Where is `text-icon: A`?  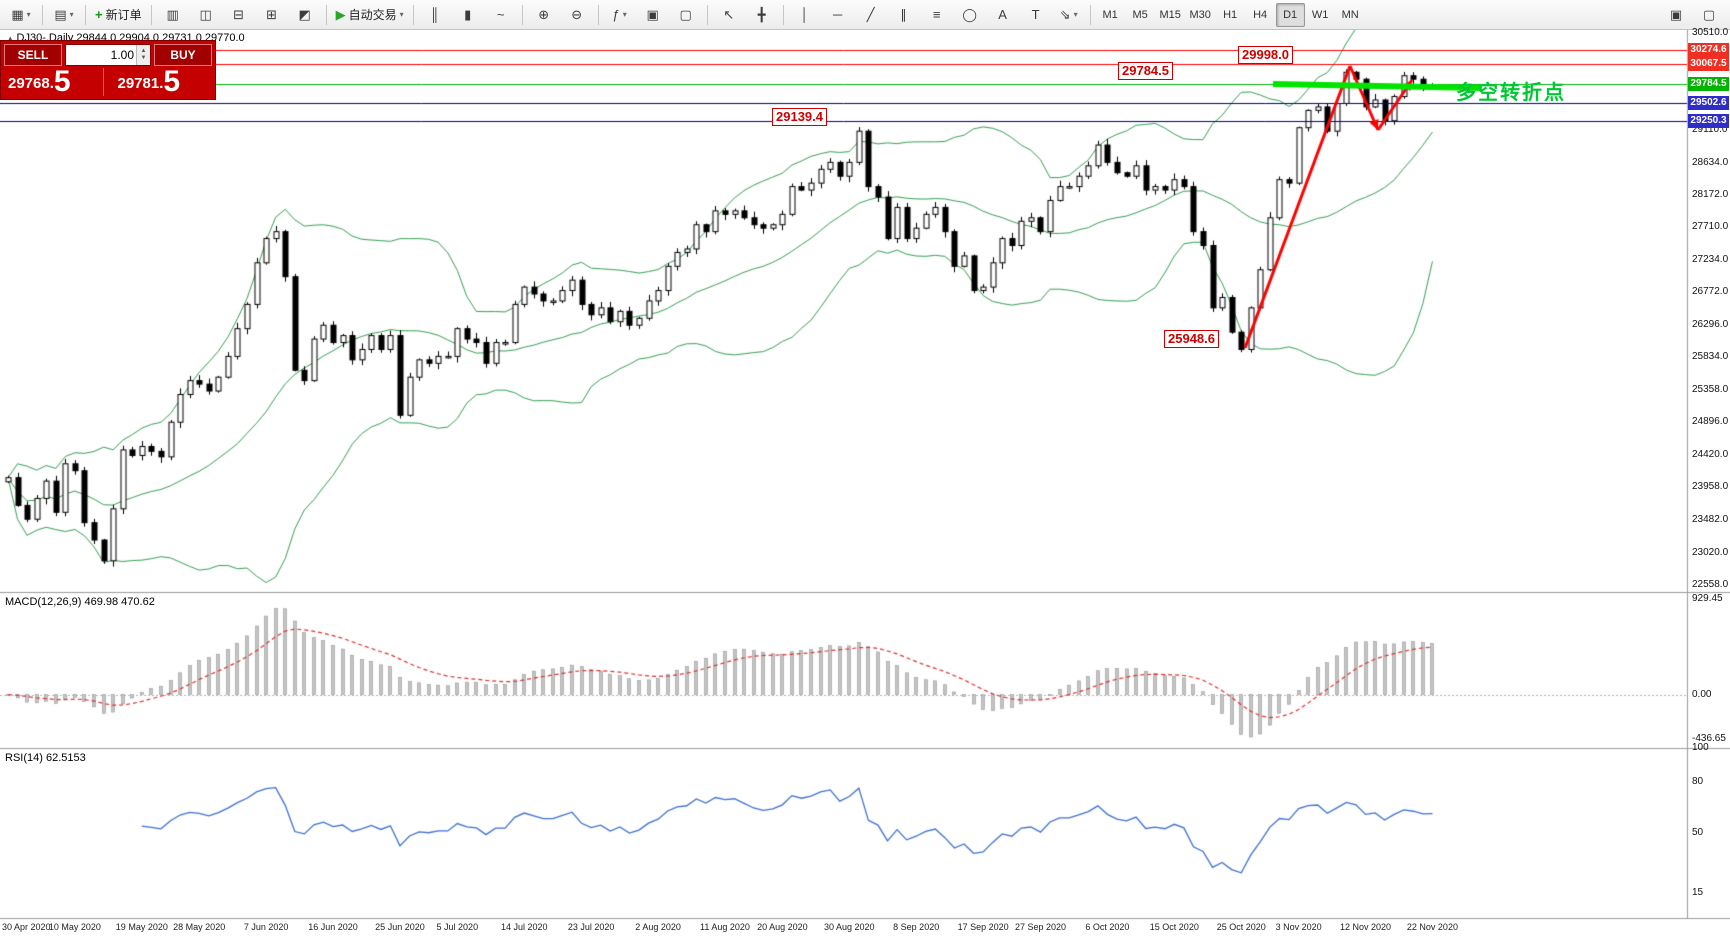 text-icon: A is located at coordinates (1002, 14).